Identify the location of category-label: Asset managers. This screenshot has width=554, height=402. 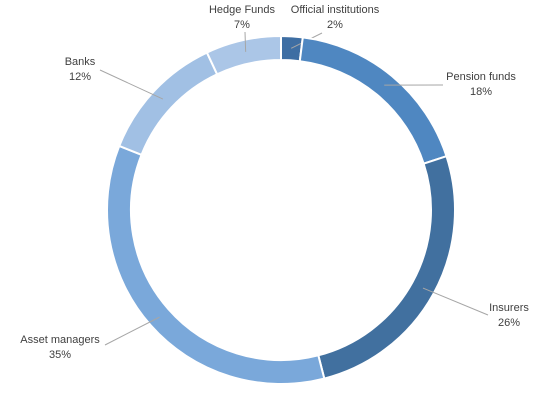
(60, 340).